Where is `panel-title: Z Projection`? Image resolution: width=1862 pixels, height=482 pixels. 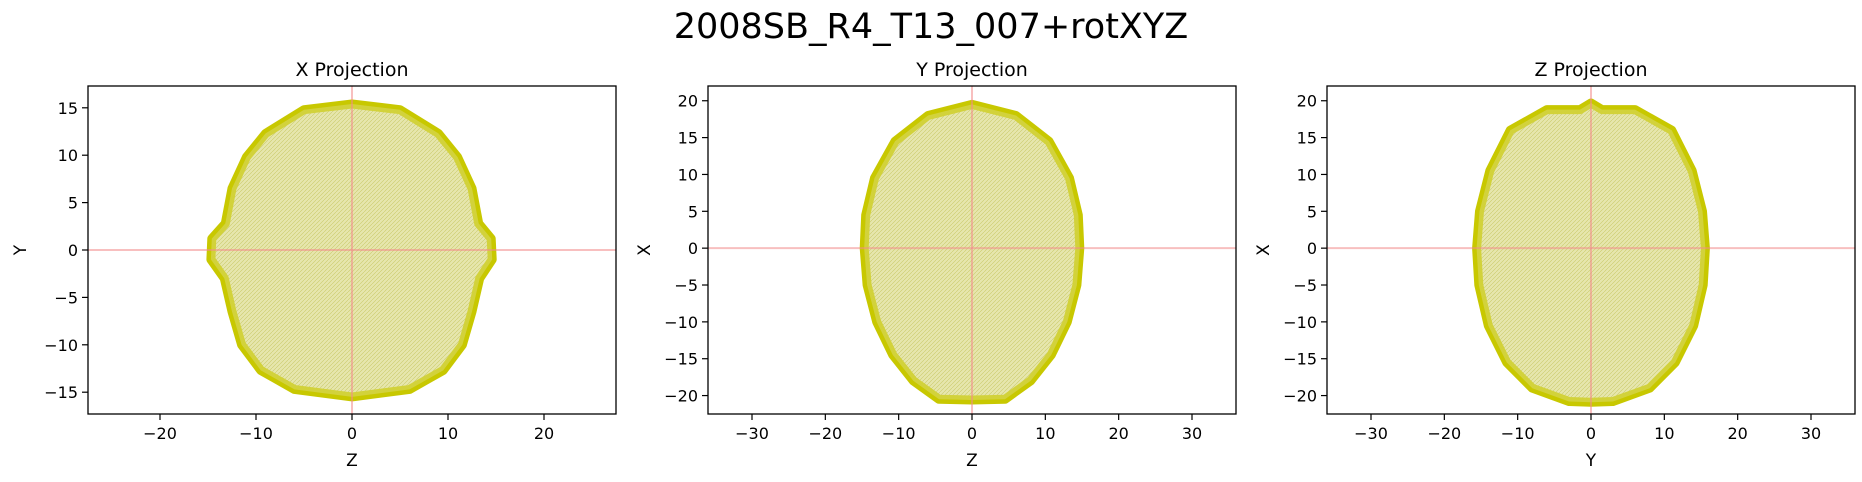 panel-title: Z Projection is located at coordinates (1590, 70).